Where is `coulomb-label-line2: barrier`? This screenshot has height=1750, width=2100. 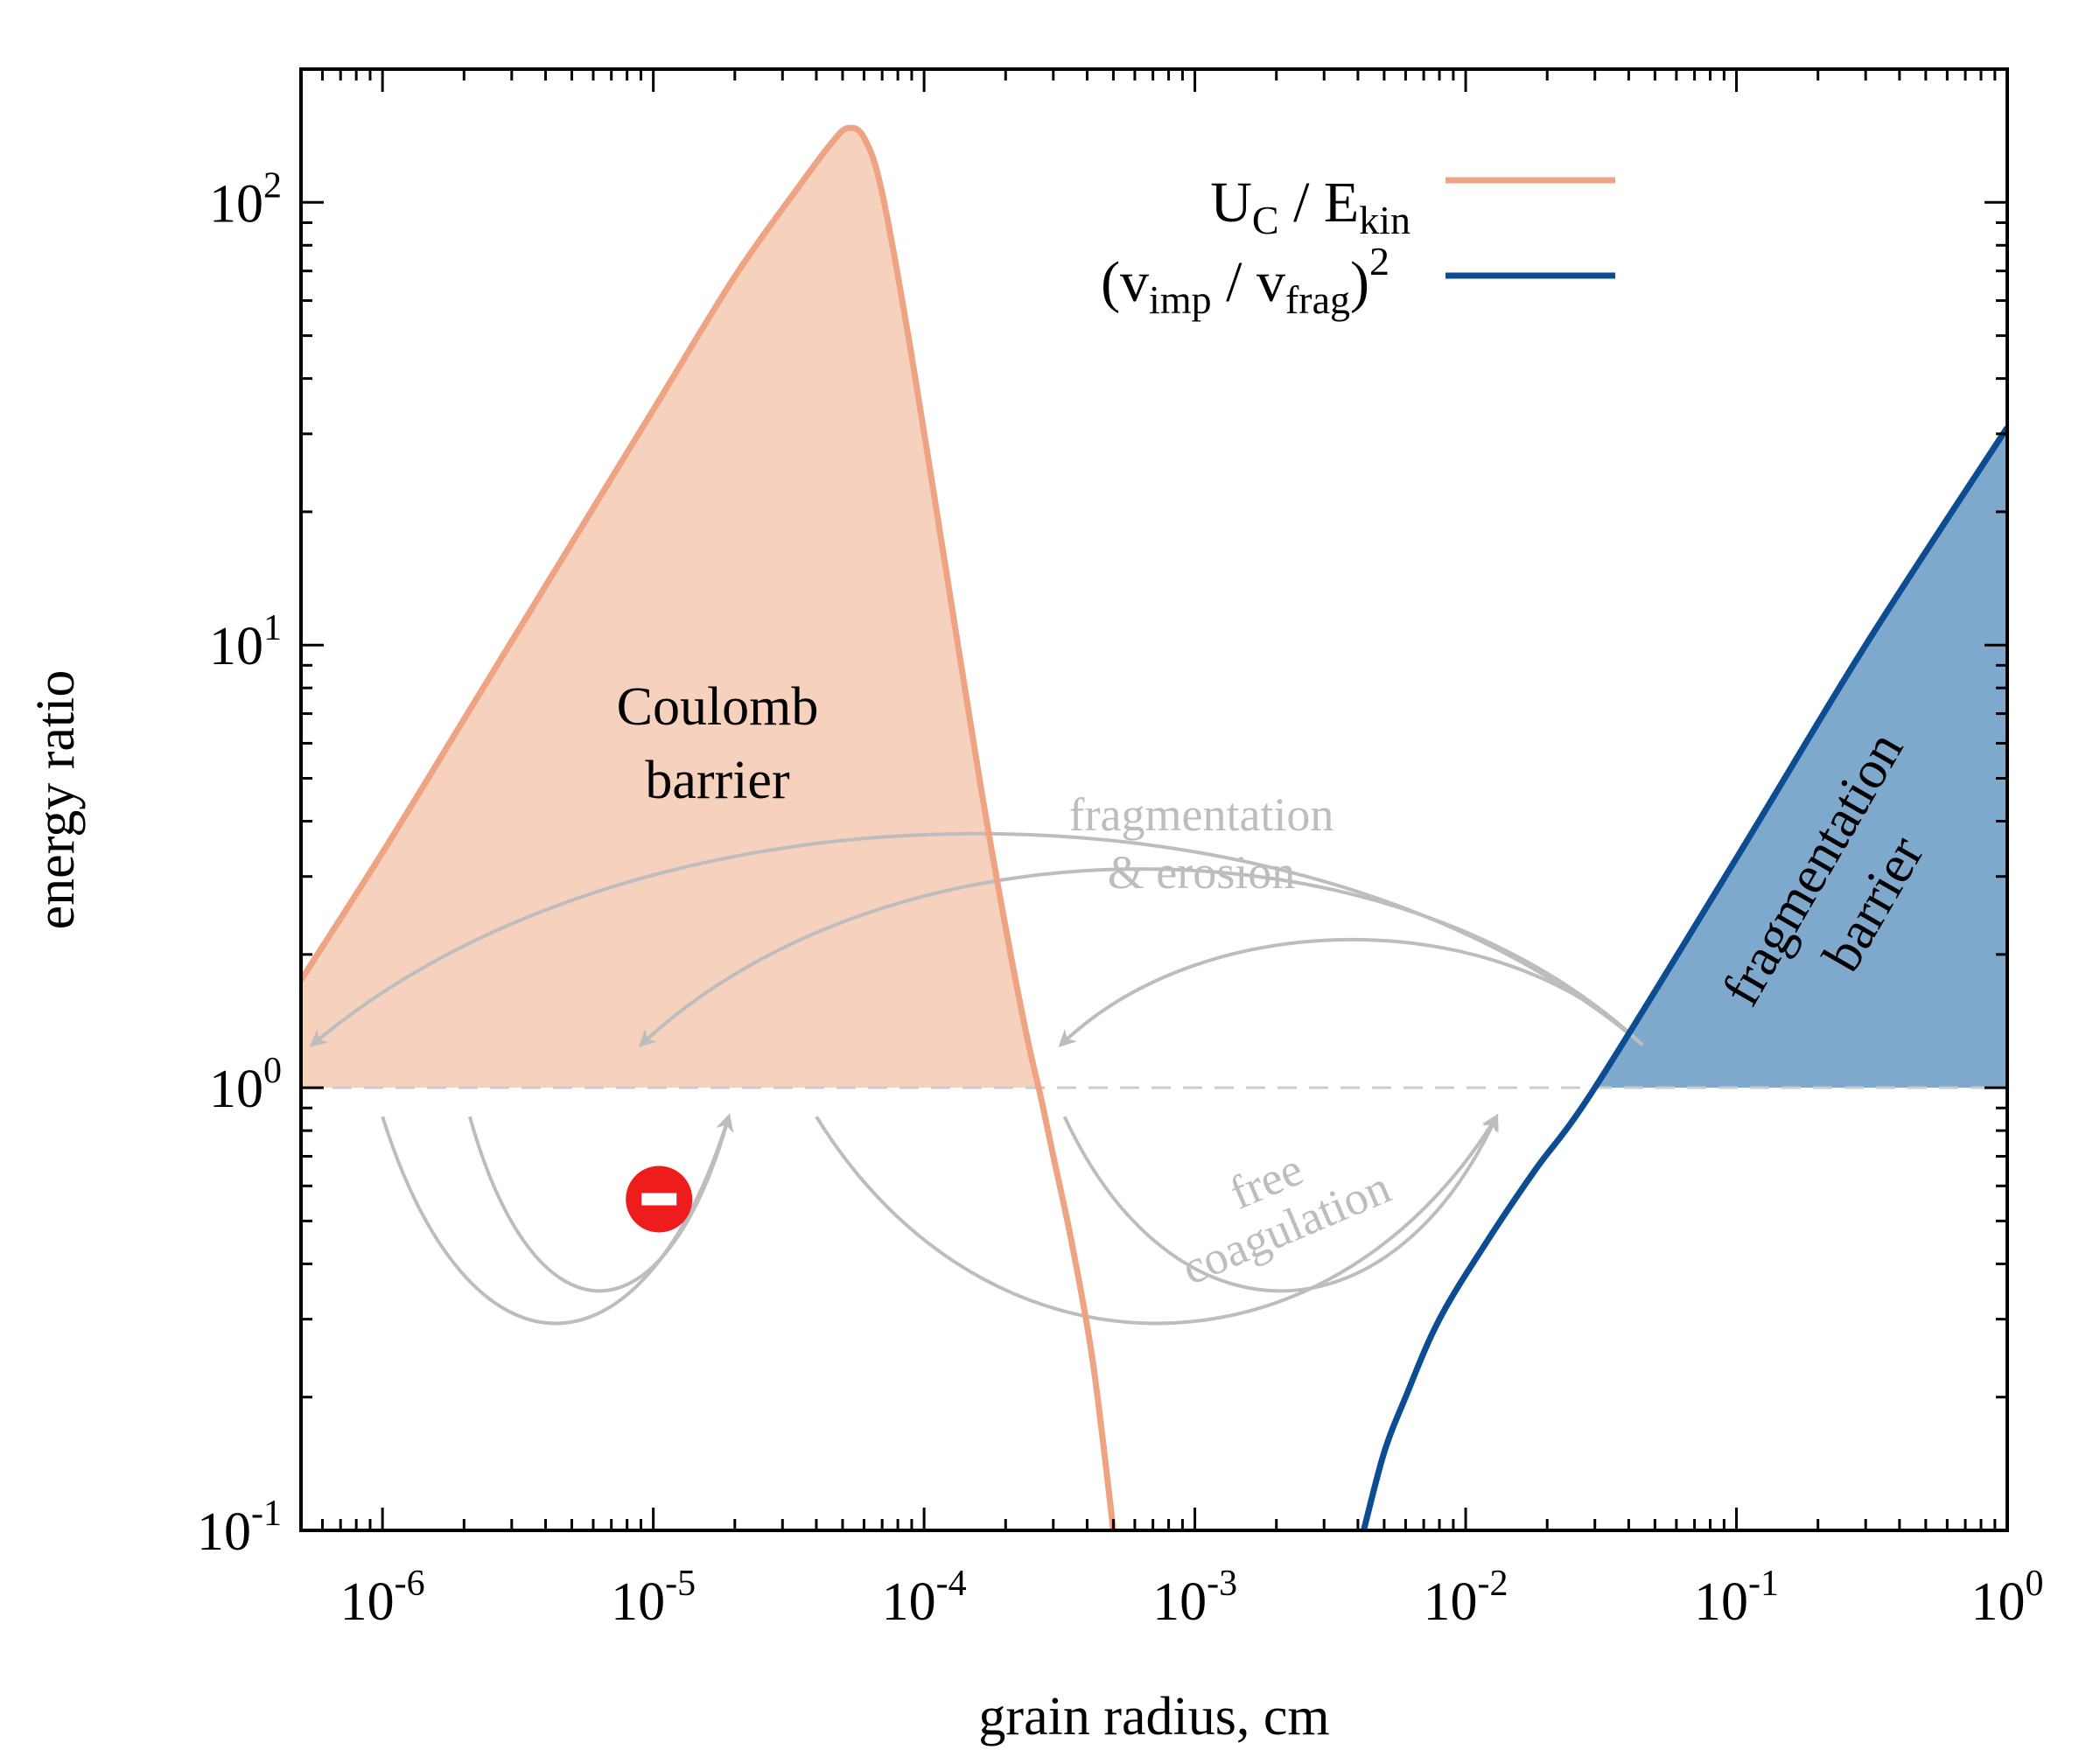 coulomb-label-line2: barrier is located at coordinates (717, 780).